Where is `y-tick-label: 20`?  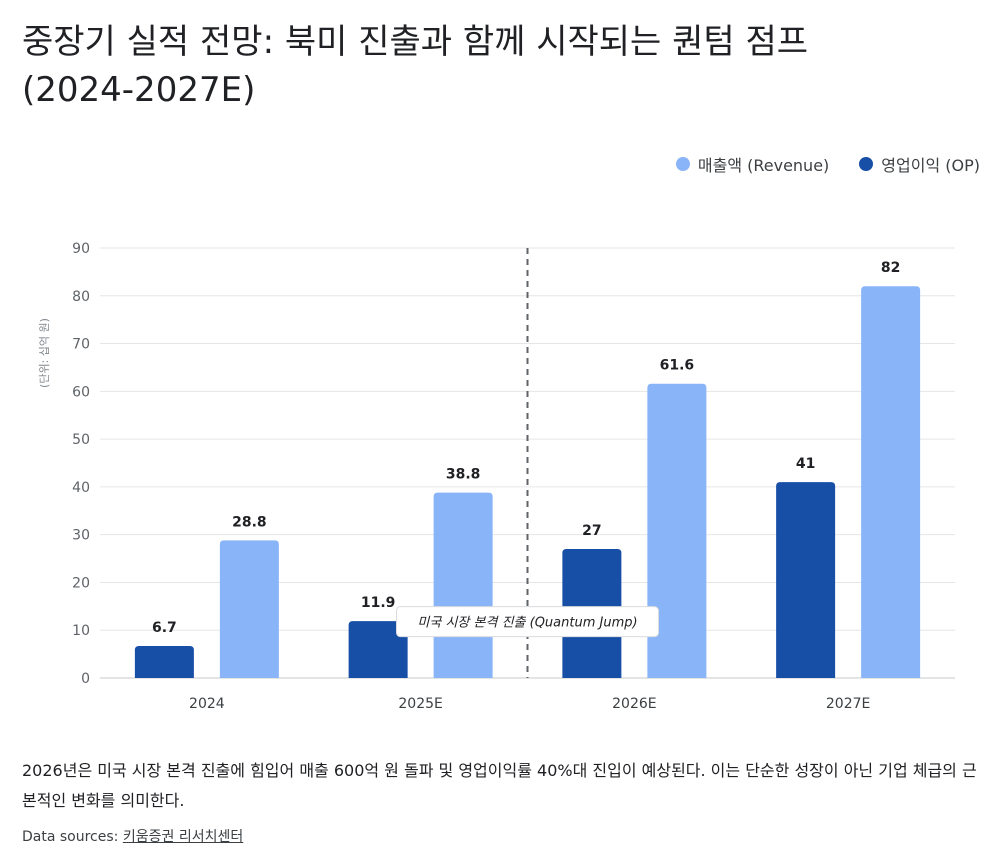
y-tick-label: 20 is located at coordinates (81, 583).